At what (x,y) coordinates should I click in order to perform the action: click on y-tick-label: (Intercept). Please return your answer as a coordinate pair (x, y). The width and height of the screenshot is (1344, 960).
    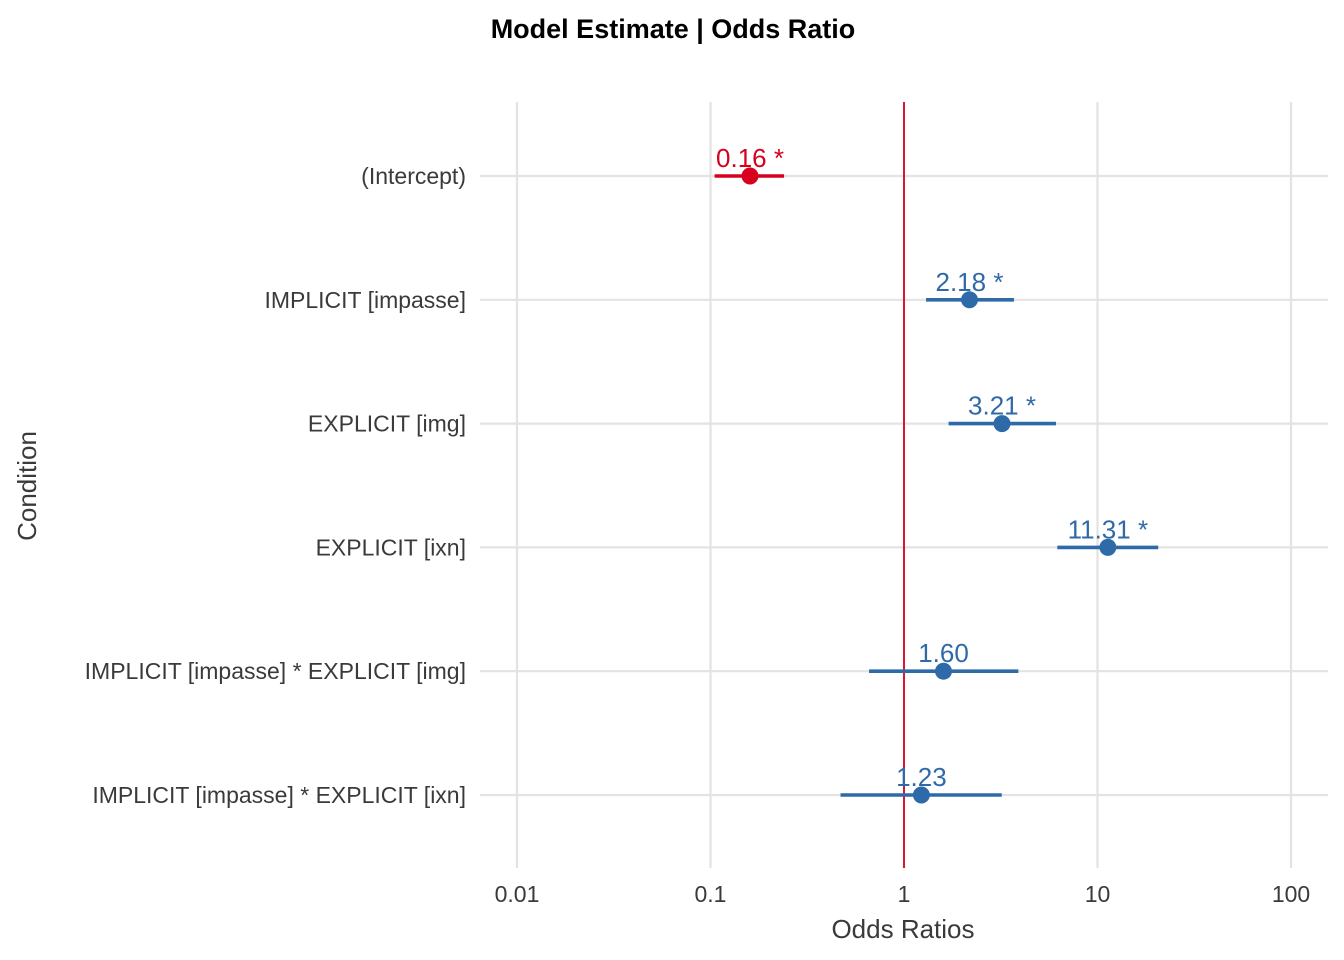
    Looking at the image, I should click on (413, 176).